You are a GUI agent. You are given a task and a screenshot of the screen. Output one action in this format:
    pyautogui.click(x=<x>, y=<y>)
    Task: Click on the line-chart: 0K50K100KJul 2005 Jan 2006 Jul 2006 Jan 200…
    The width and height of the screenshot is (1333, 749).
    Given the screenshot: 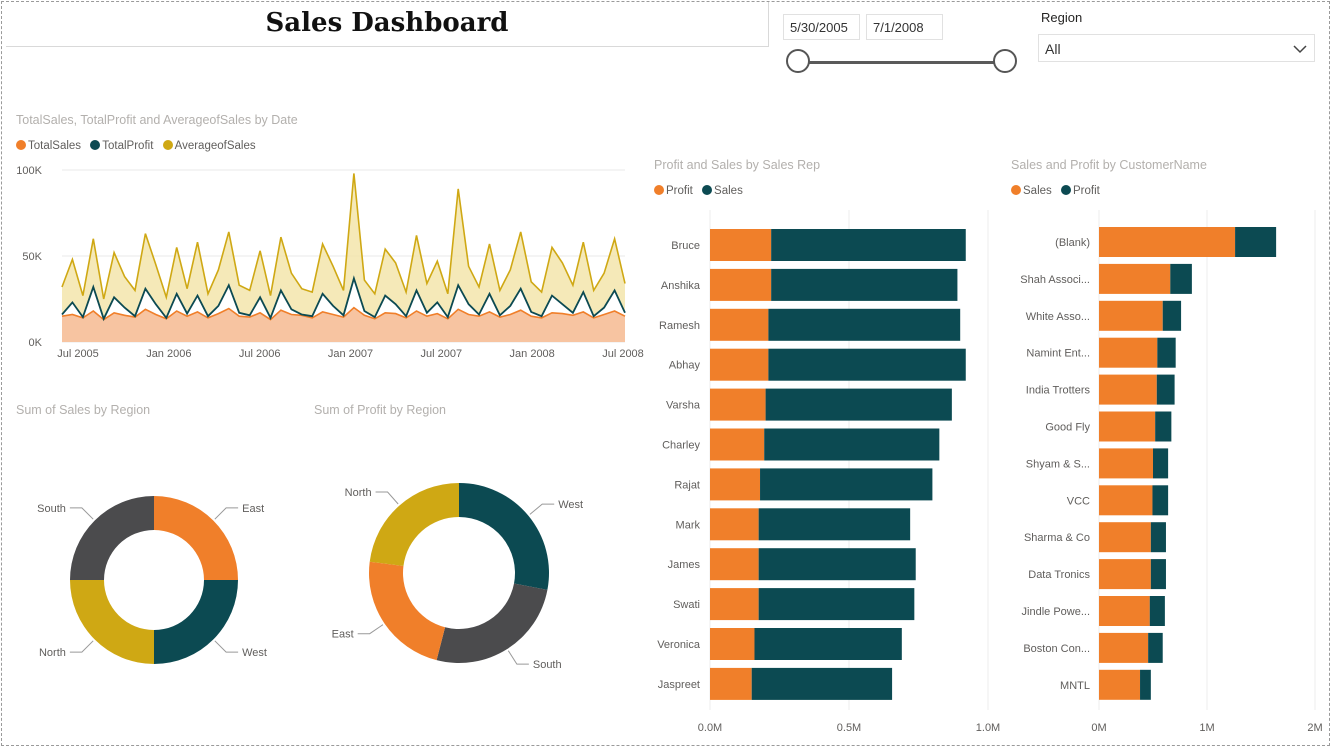 What is the action you would take?
    pyautogui.click(x=325, y=265)
    